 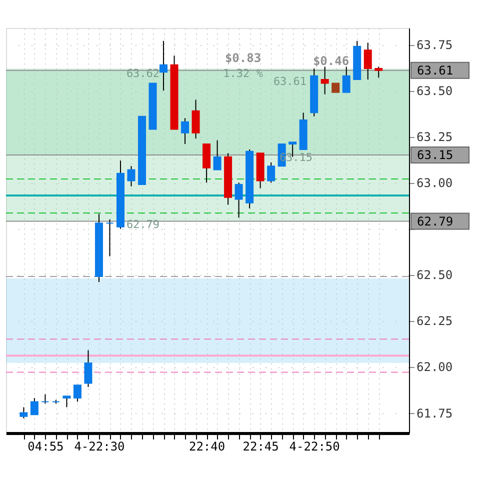 I want to click on y-tick-label: 63.50, so click(x=434, y=91).